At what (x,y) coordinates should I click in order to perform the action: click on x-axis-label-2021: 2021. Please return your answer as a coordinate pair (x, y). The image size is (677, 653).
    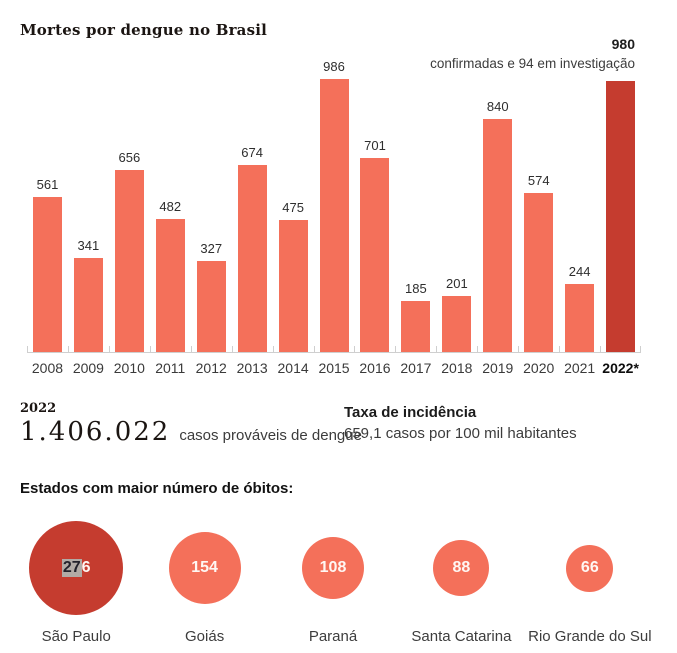
    Looking at the image, I should click on (580, 368).